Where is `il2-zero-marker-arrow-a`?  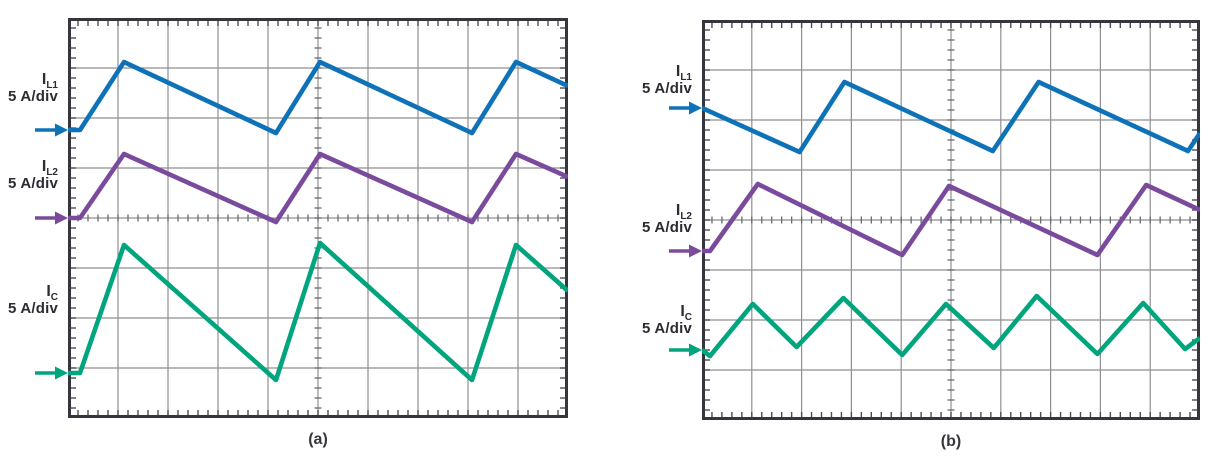
il2-zero-marker-arrow-a is located at coordinates (51, 218).